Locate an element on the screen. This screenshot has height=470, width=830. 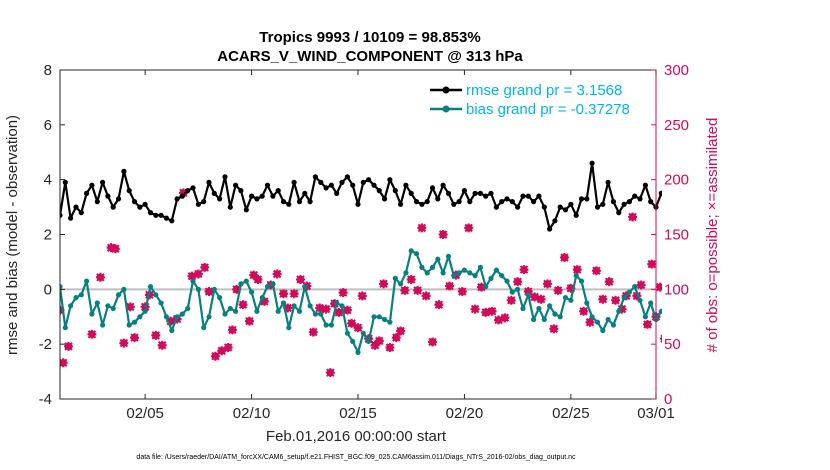
legend-bias-label: bias grand pr = -0.37278 is located at coordinates (548, 109).